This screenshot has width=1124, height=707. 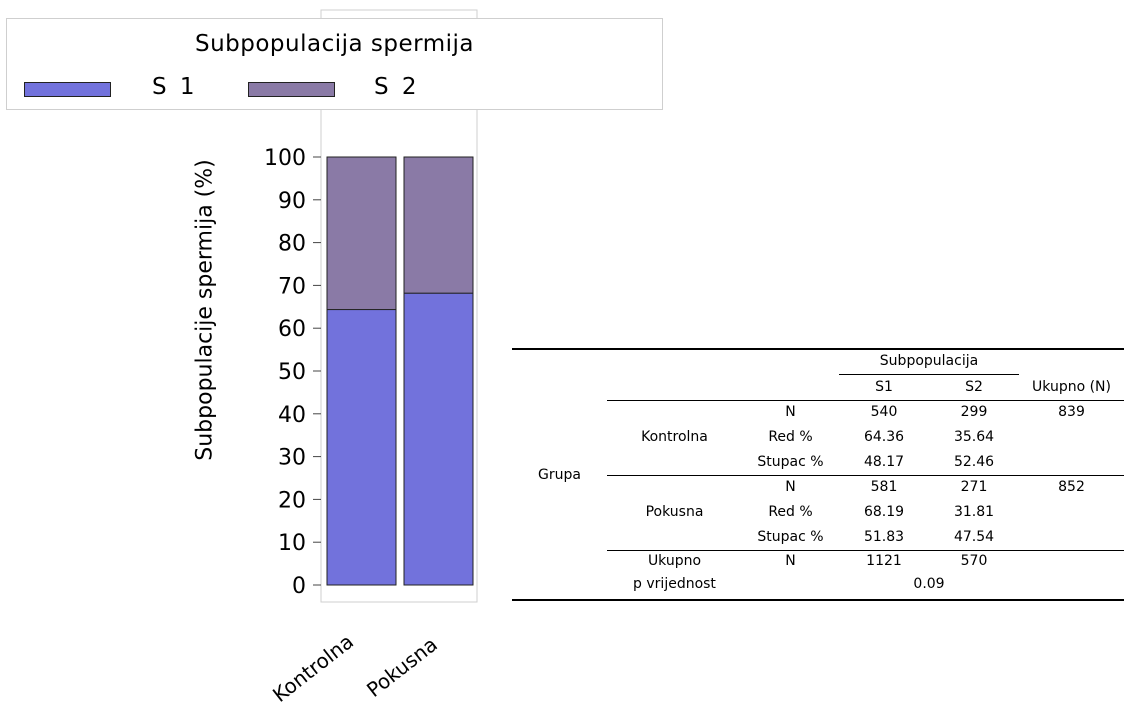 I want to click on y-tick-label: 40, so click(x=292, y=415).